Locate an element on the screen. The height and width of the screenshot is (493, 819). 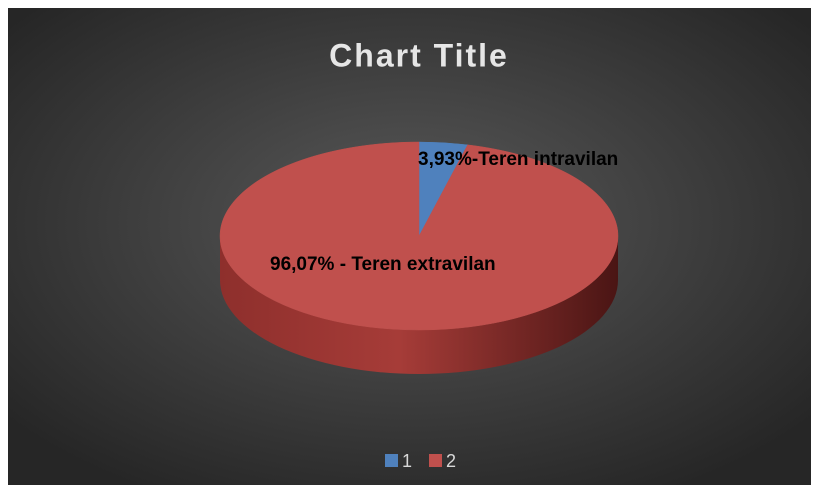
legend-label: 2 is located at coordinates (451, 461).